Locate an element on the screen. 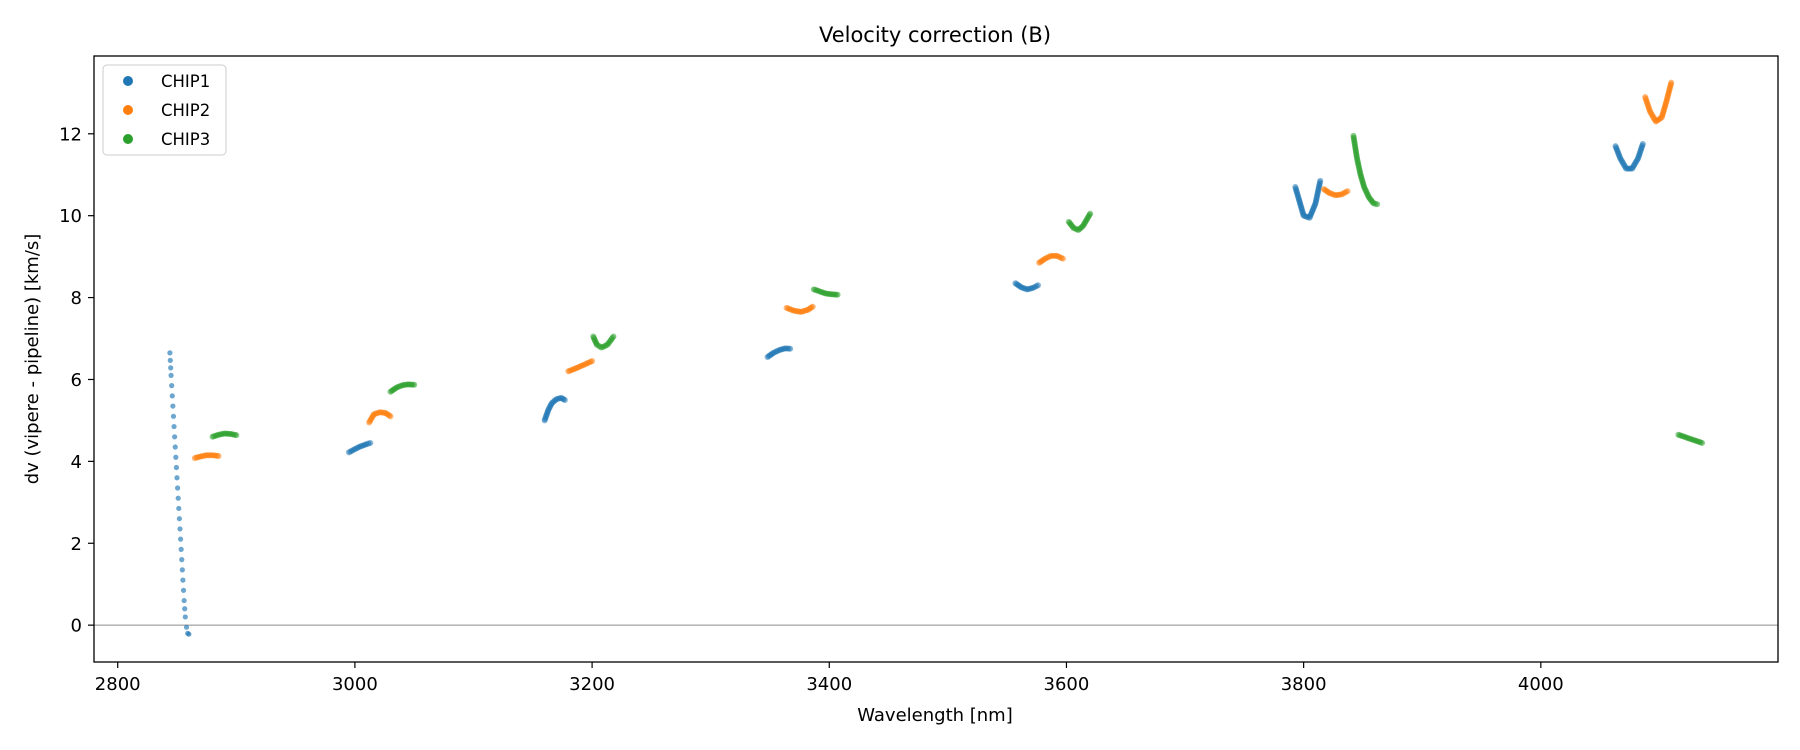 This screenshot has height=750, width=1800. legend-box is located at coordinates (164, 110).